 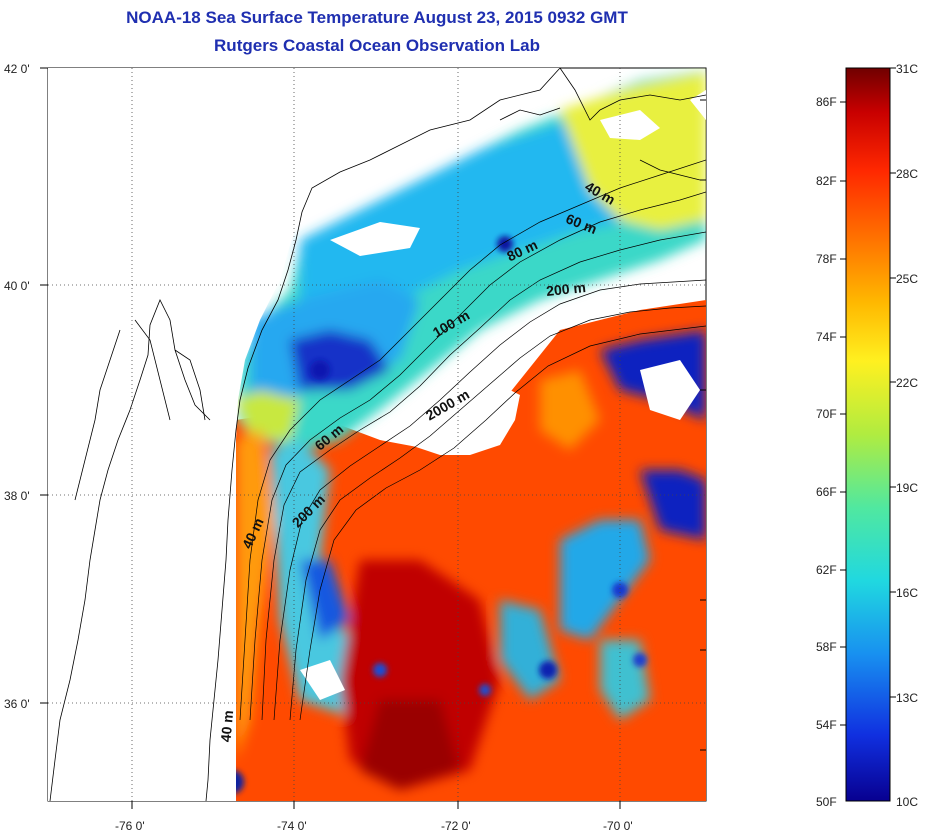 I want to click on colorbar-label-f: 66F, so click(x=826, y=492).